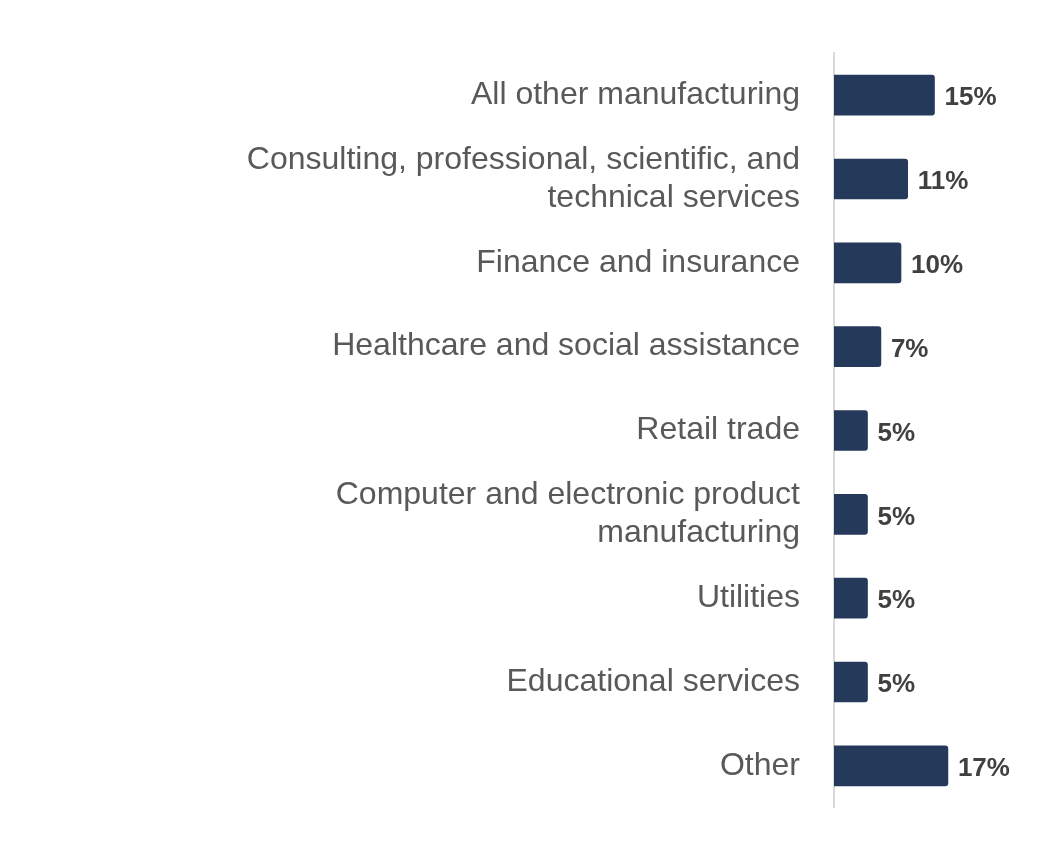 Image resolution: width=1048 pixels, height=861 pixels. Describe the element at coordinates (909, 347) in the screenshot. I see `data-label: 7%` at that location.